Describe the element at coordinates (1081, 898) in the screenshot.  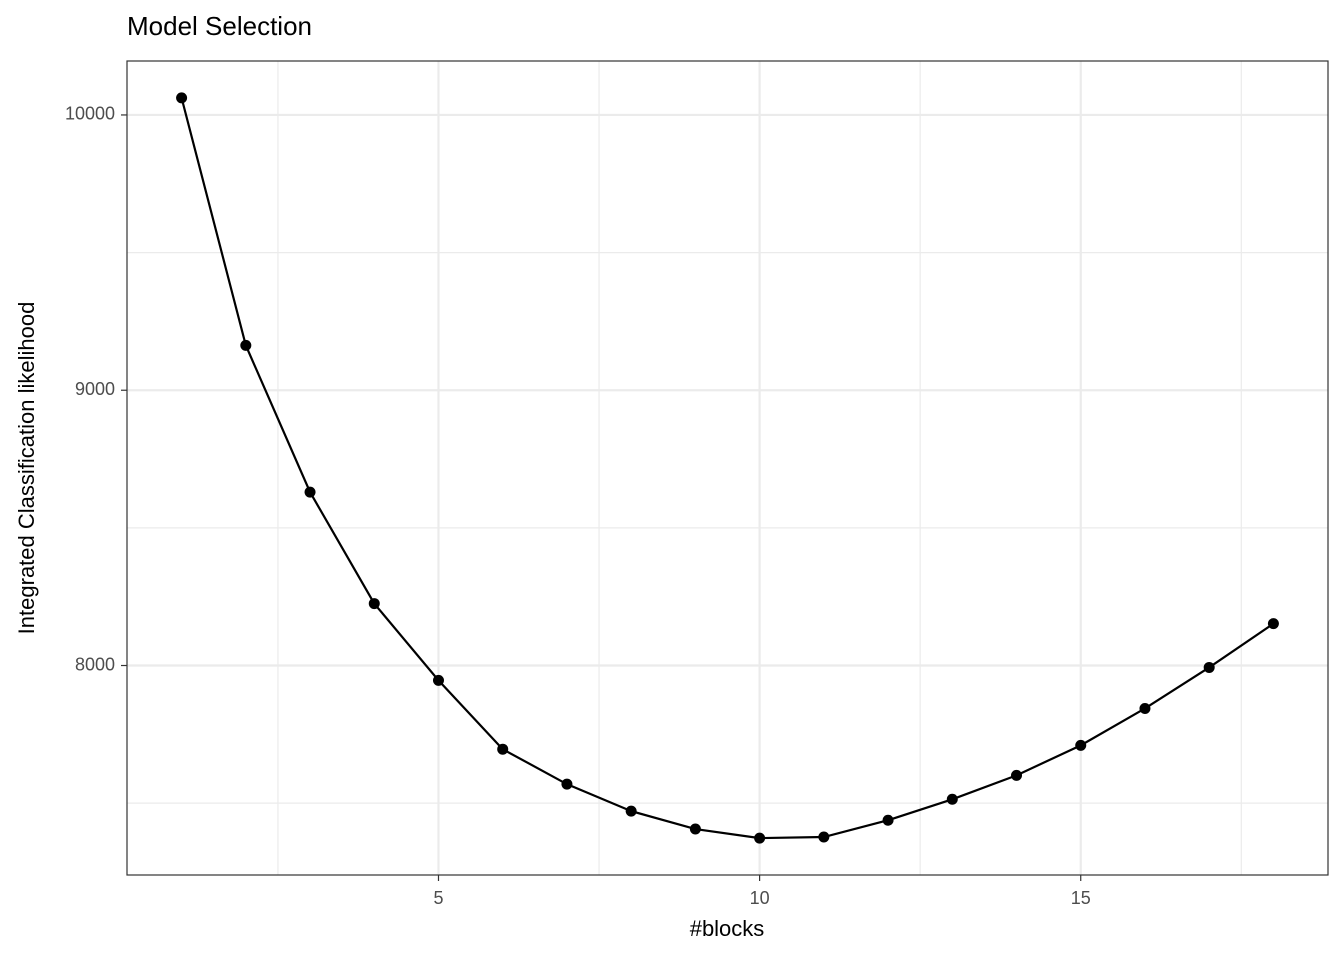
I see `x-tick-label: 15` at that location.